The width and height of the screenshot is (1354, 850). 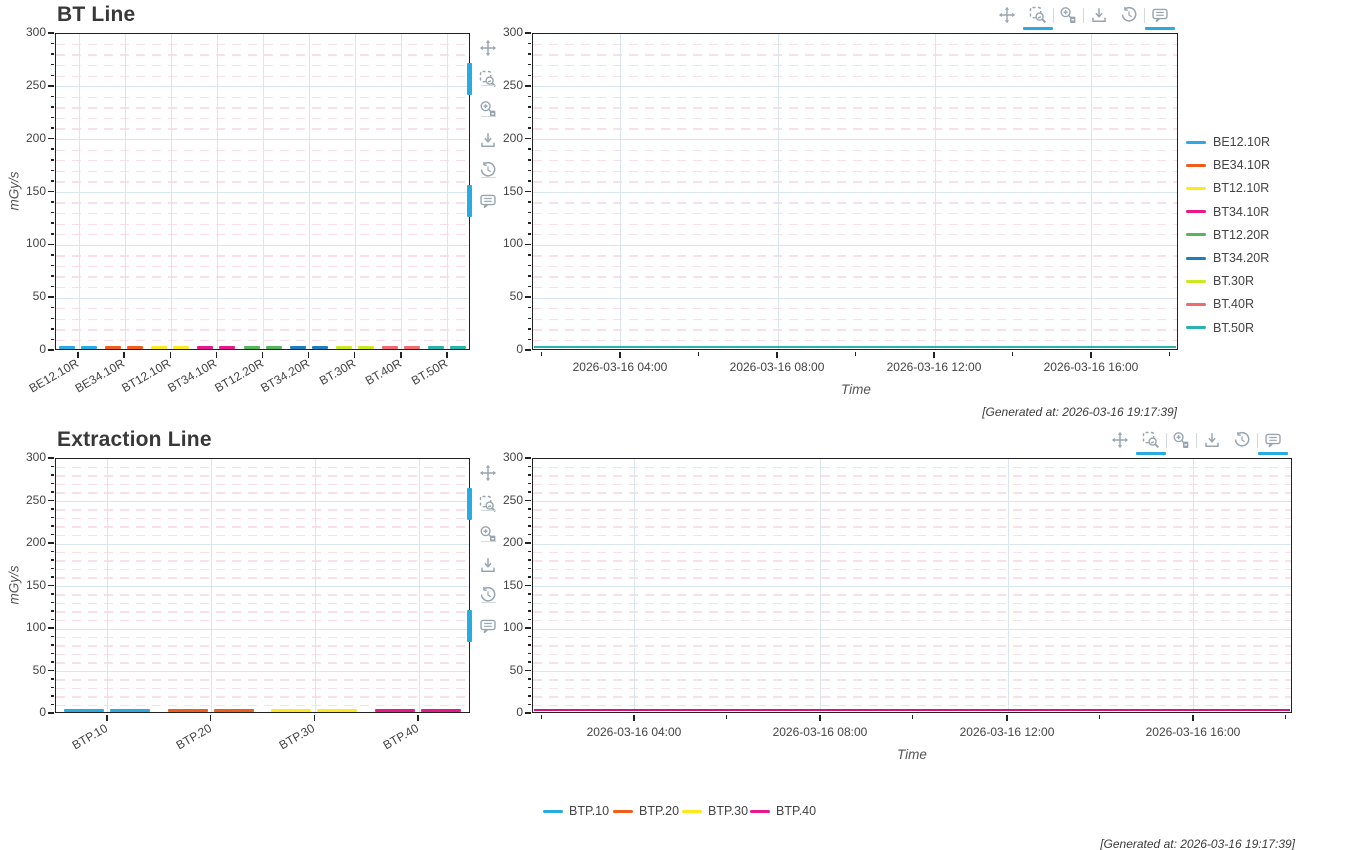 What do you see at coordinates (715, 811) in the screenshot?
I see `legend-item: BTP.30` at bounding box center [715, 811].